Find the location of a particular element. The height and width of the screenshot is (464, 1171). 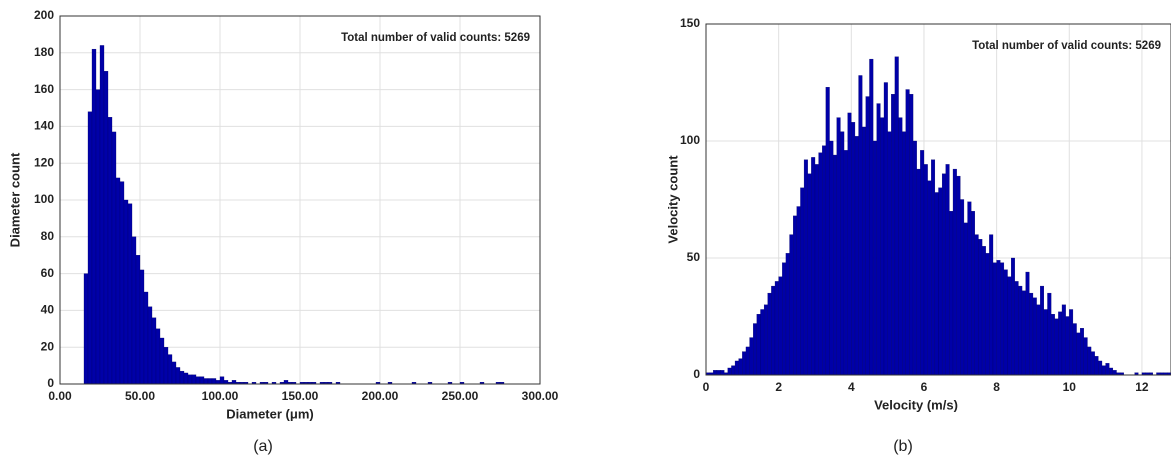

x-tick-label: 150.00 is located at coordinates (300, 396).